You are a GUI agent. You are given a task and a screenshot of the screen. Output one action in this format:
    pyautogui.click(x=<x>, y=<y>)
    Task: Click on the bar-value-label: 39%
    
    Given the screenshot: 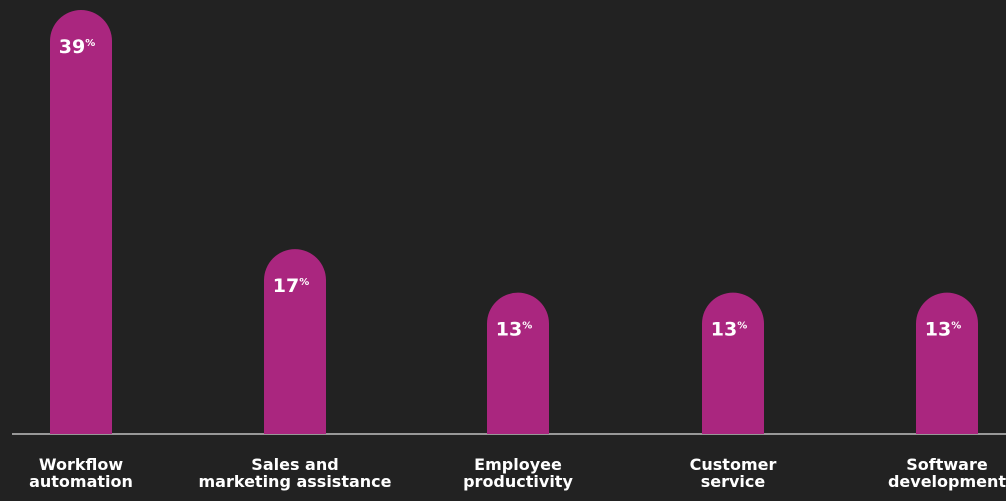 What is the action you would take?
    pyautogui.click(x=77, y=47)
    